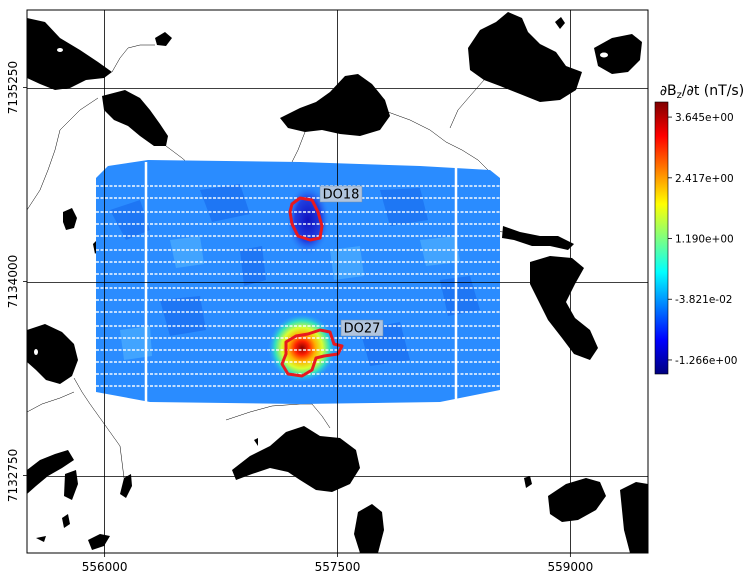 Image resolution: width=752 pixels, height=581 pixels. Describe the element at coordinates (703, 300) in the screenshot. I see `colorbar-tick-label: -3.821e-02` at that location.